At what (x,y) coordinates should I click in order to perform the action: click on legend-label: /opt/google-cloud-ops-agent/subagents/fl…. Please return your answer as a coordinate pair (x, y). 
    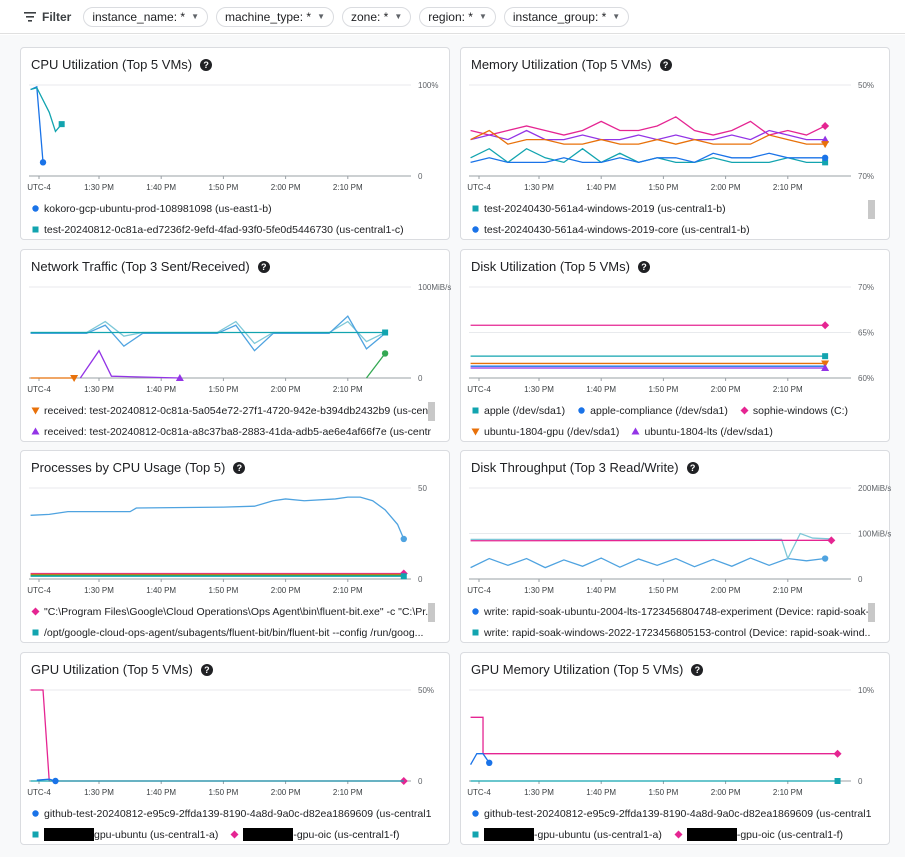
    Looking at the image, I should click on (234, 632).